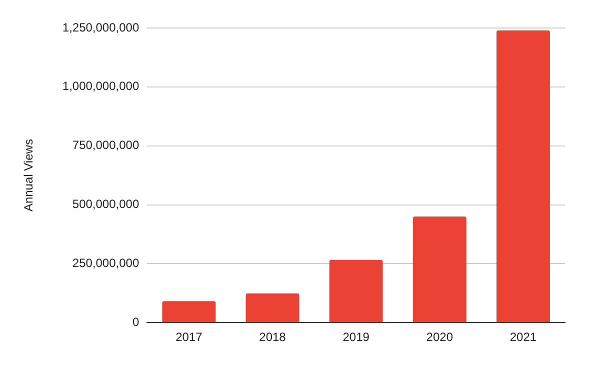  Describe the element at coordinates (136, 321) in the screenshot. I see `y-tick-label: 0` at that location.